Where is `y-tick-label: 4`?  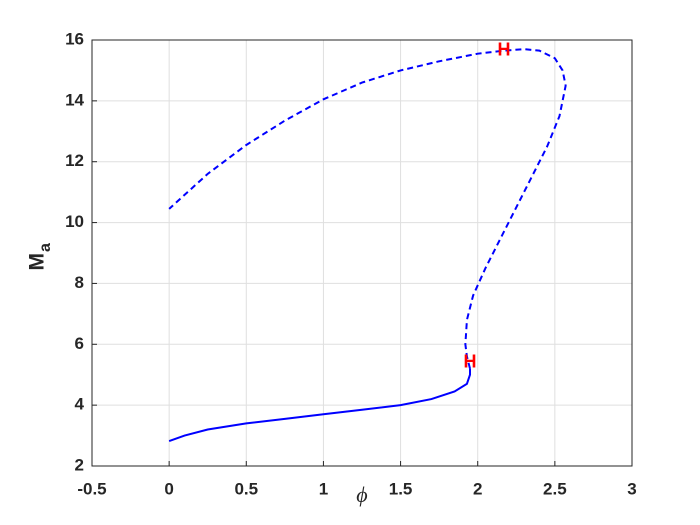
y-tick-label: 4 is located at coordinates (80, 404).